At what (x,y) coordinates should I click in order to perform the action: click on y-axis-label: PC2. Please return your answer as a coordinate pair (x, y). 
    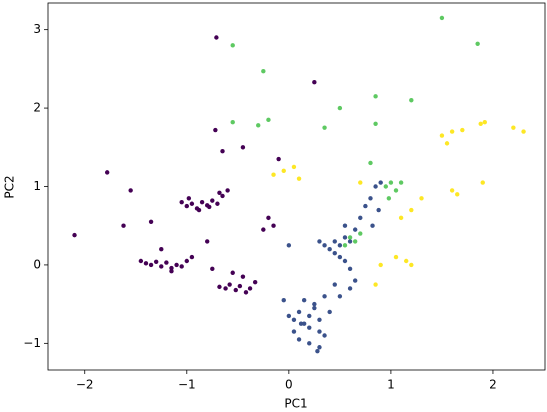
    Looking at the image, I should click on (10, 186).